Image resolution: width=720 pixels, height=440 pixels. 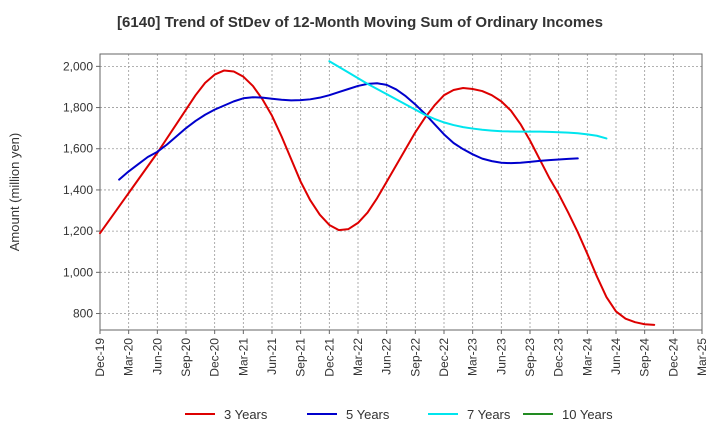 I want to click on x-tick-label: Jun-24, so click(x=616, y=356).